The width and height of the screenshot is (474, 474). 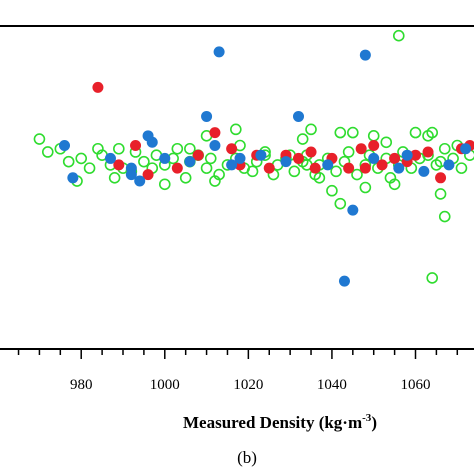 I want to click on panel-label: (b), so click(x=247, y=457).